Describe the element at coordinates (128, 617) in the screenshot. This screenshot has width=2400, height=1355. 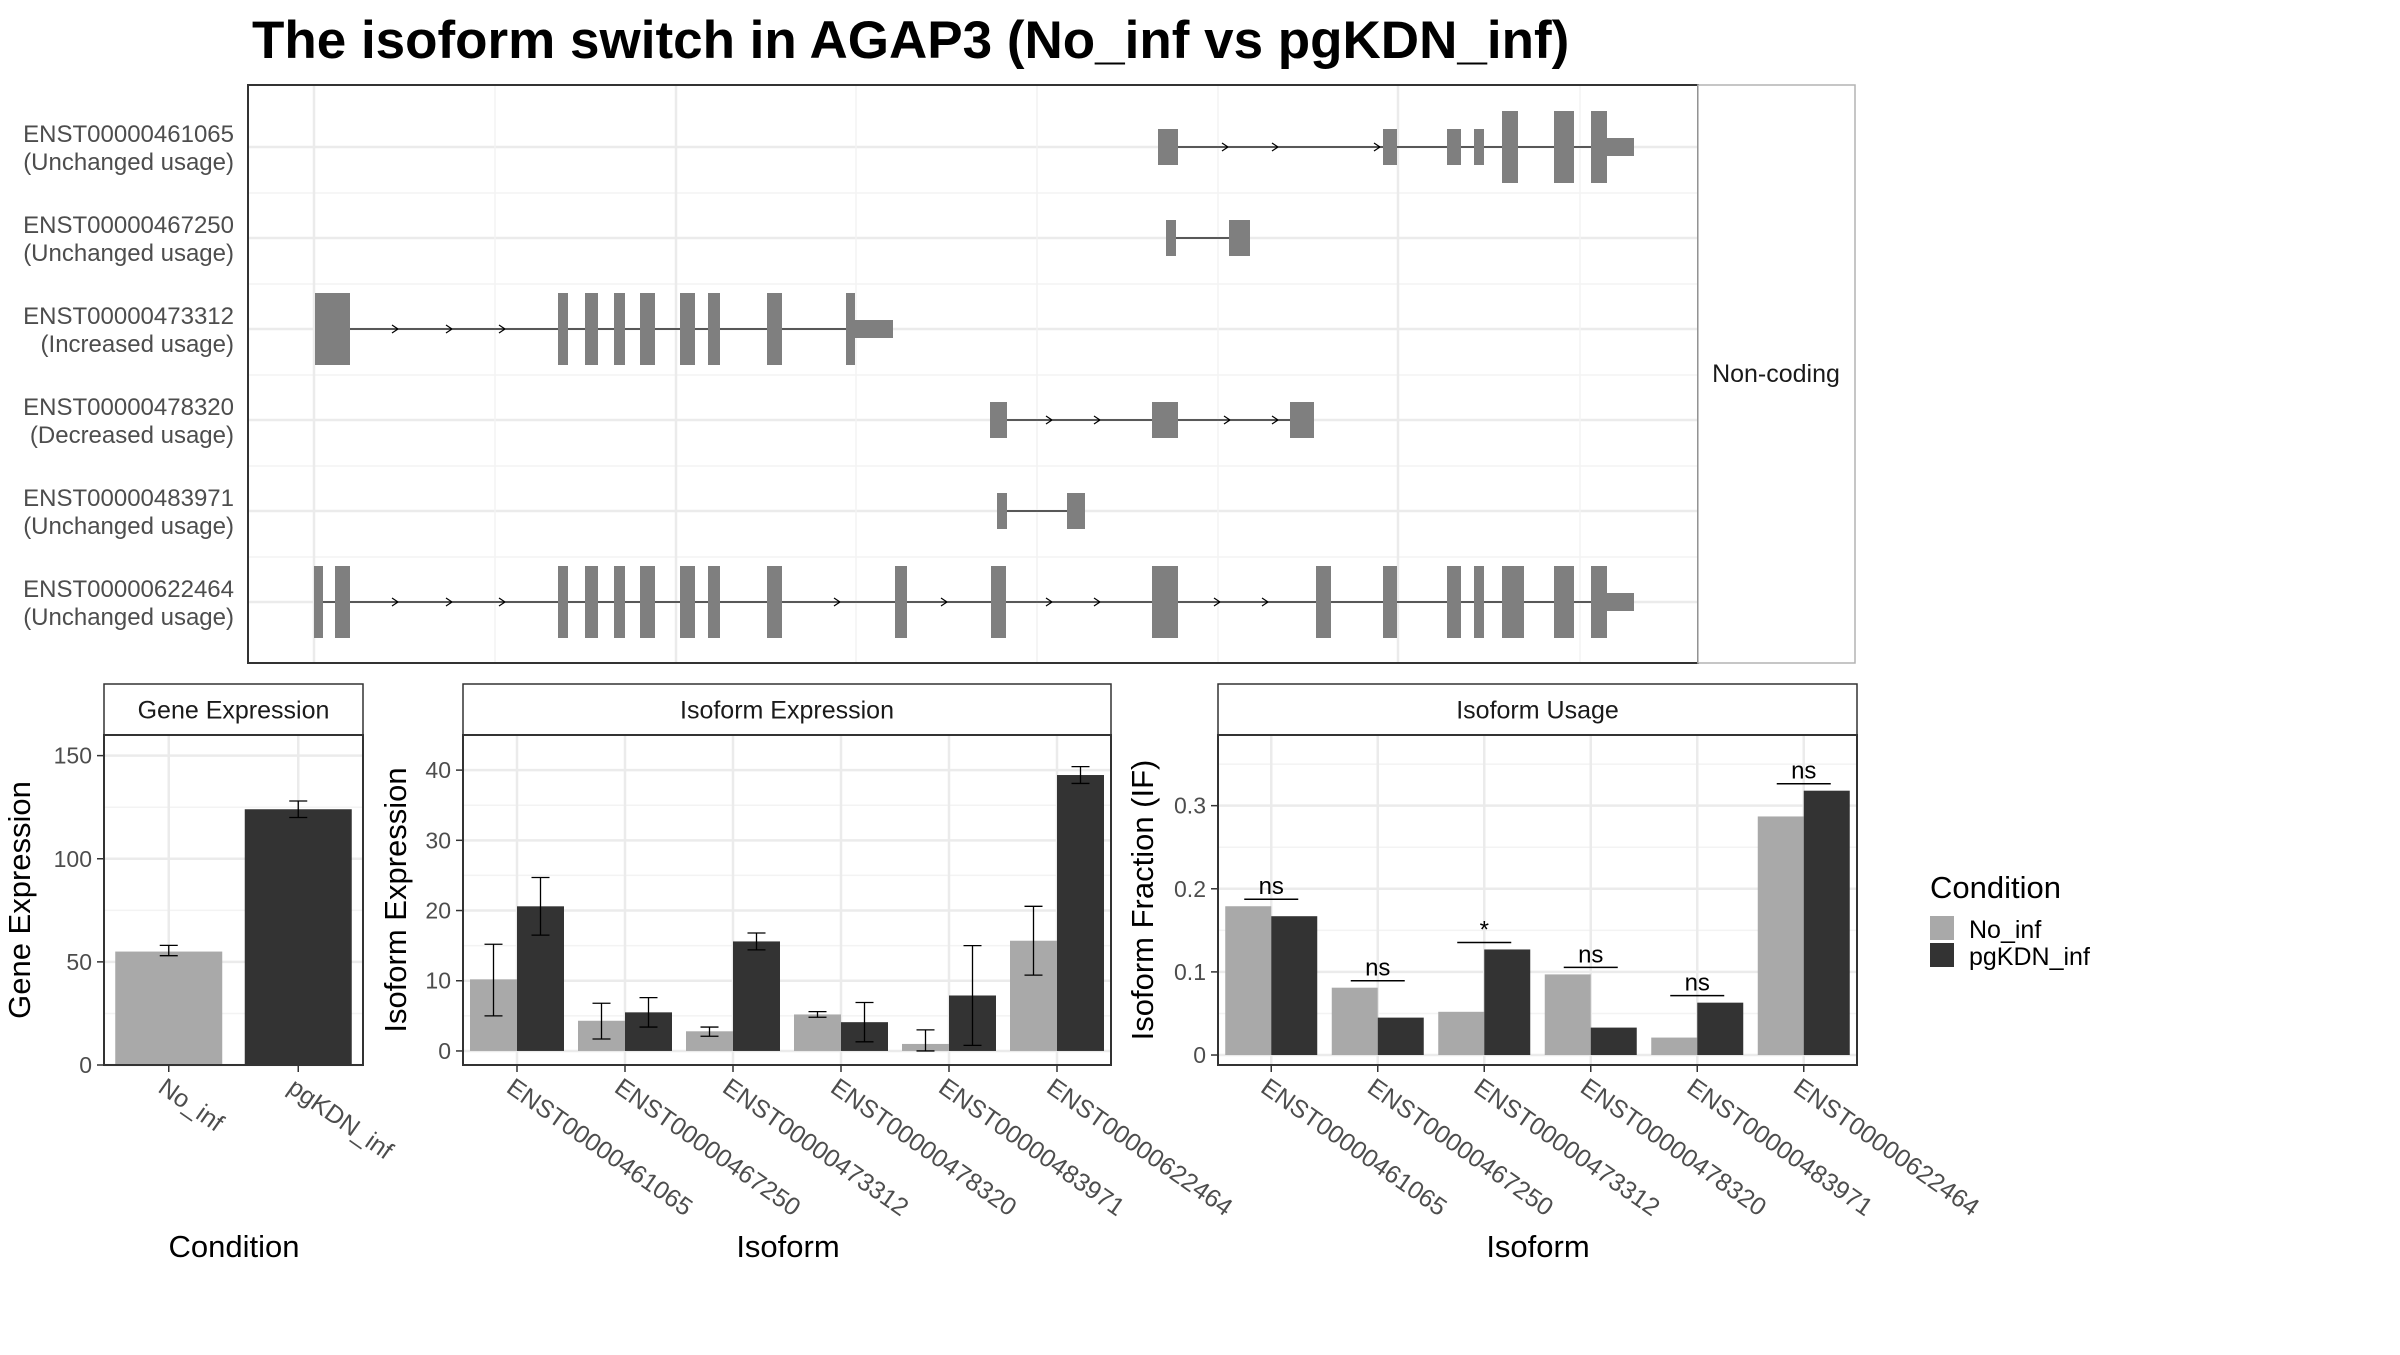
I see `transcript-usage-label: (Unchanged usage)` at that location.